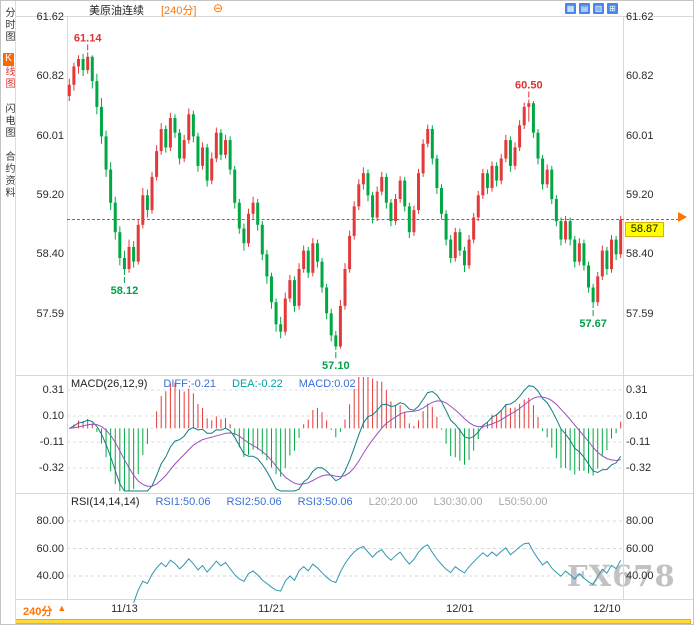 This screenshot has width=694, height=625. What do you see at coordinates (570, 8) in the screenshot?
I see `layout-grid-icon: ▦` at bounding box center [570, 8].